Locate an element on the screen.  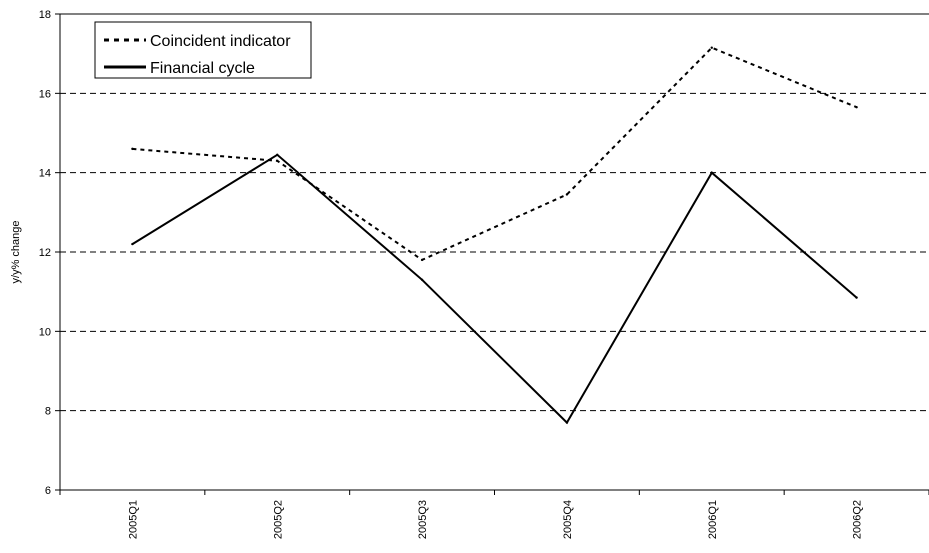
y-axis-title: y/y% change is located at coordinates (16, 252).